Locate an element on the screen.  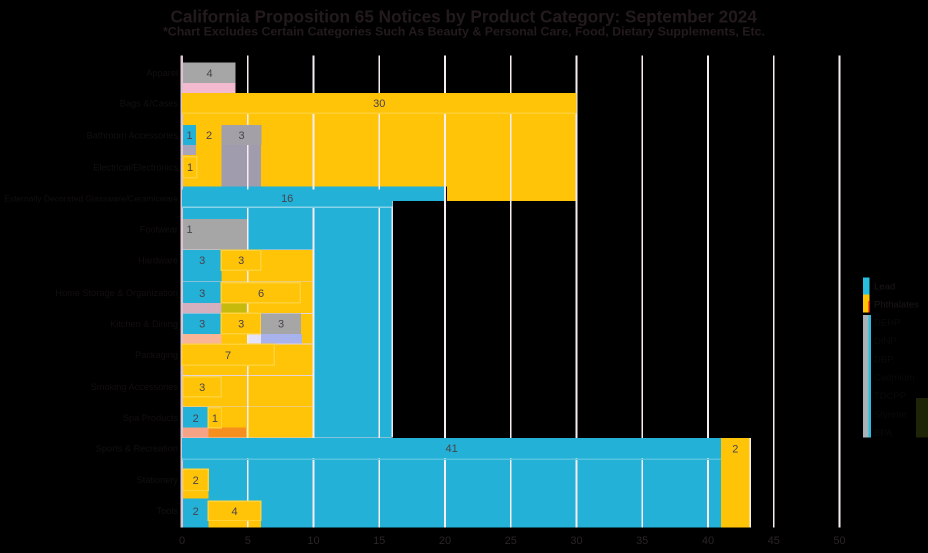
svg-text: Kitchen & Dining is located at coordinates (144, 324).